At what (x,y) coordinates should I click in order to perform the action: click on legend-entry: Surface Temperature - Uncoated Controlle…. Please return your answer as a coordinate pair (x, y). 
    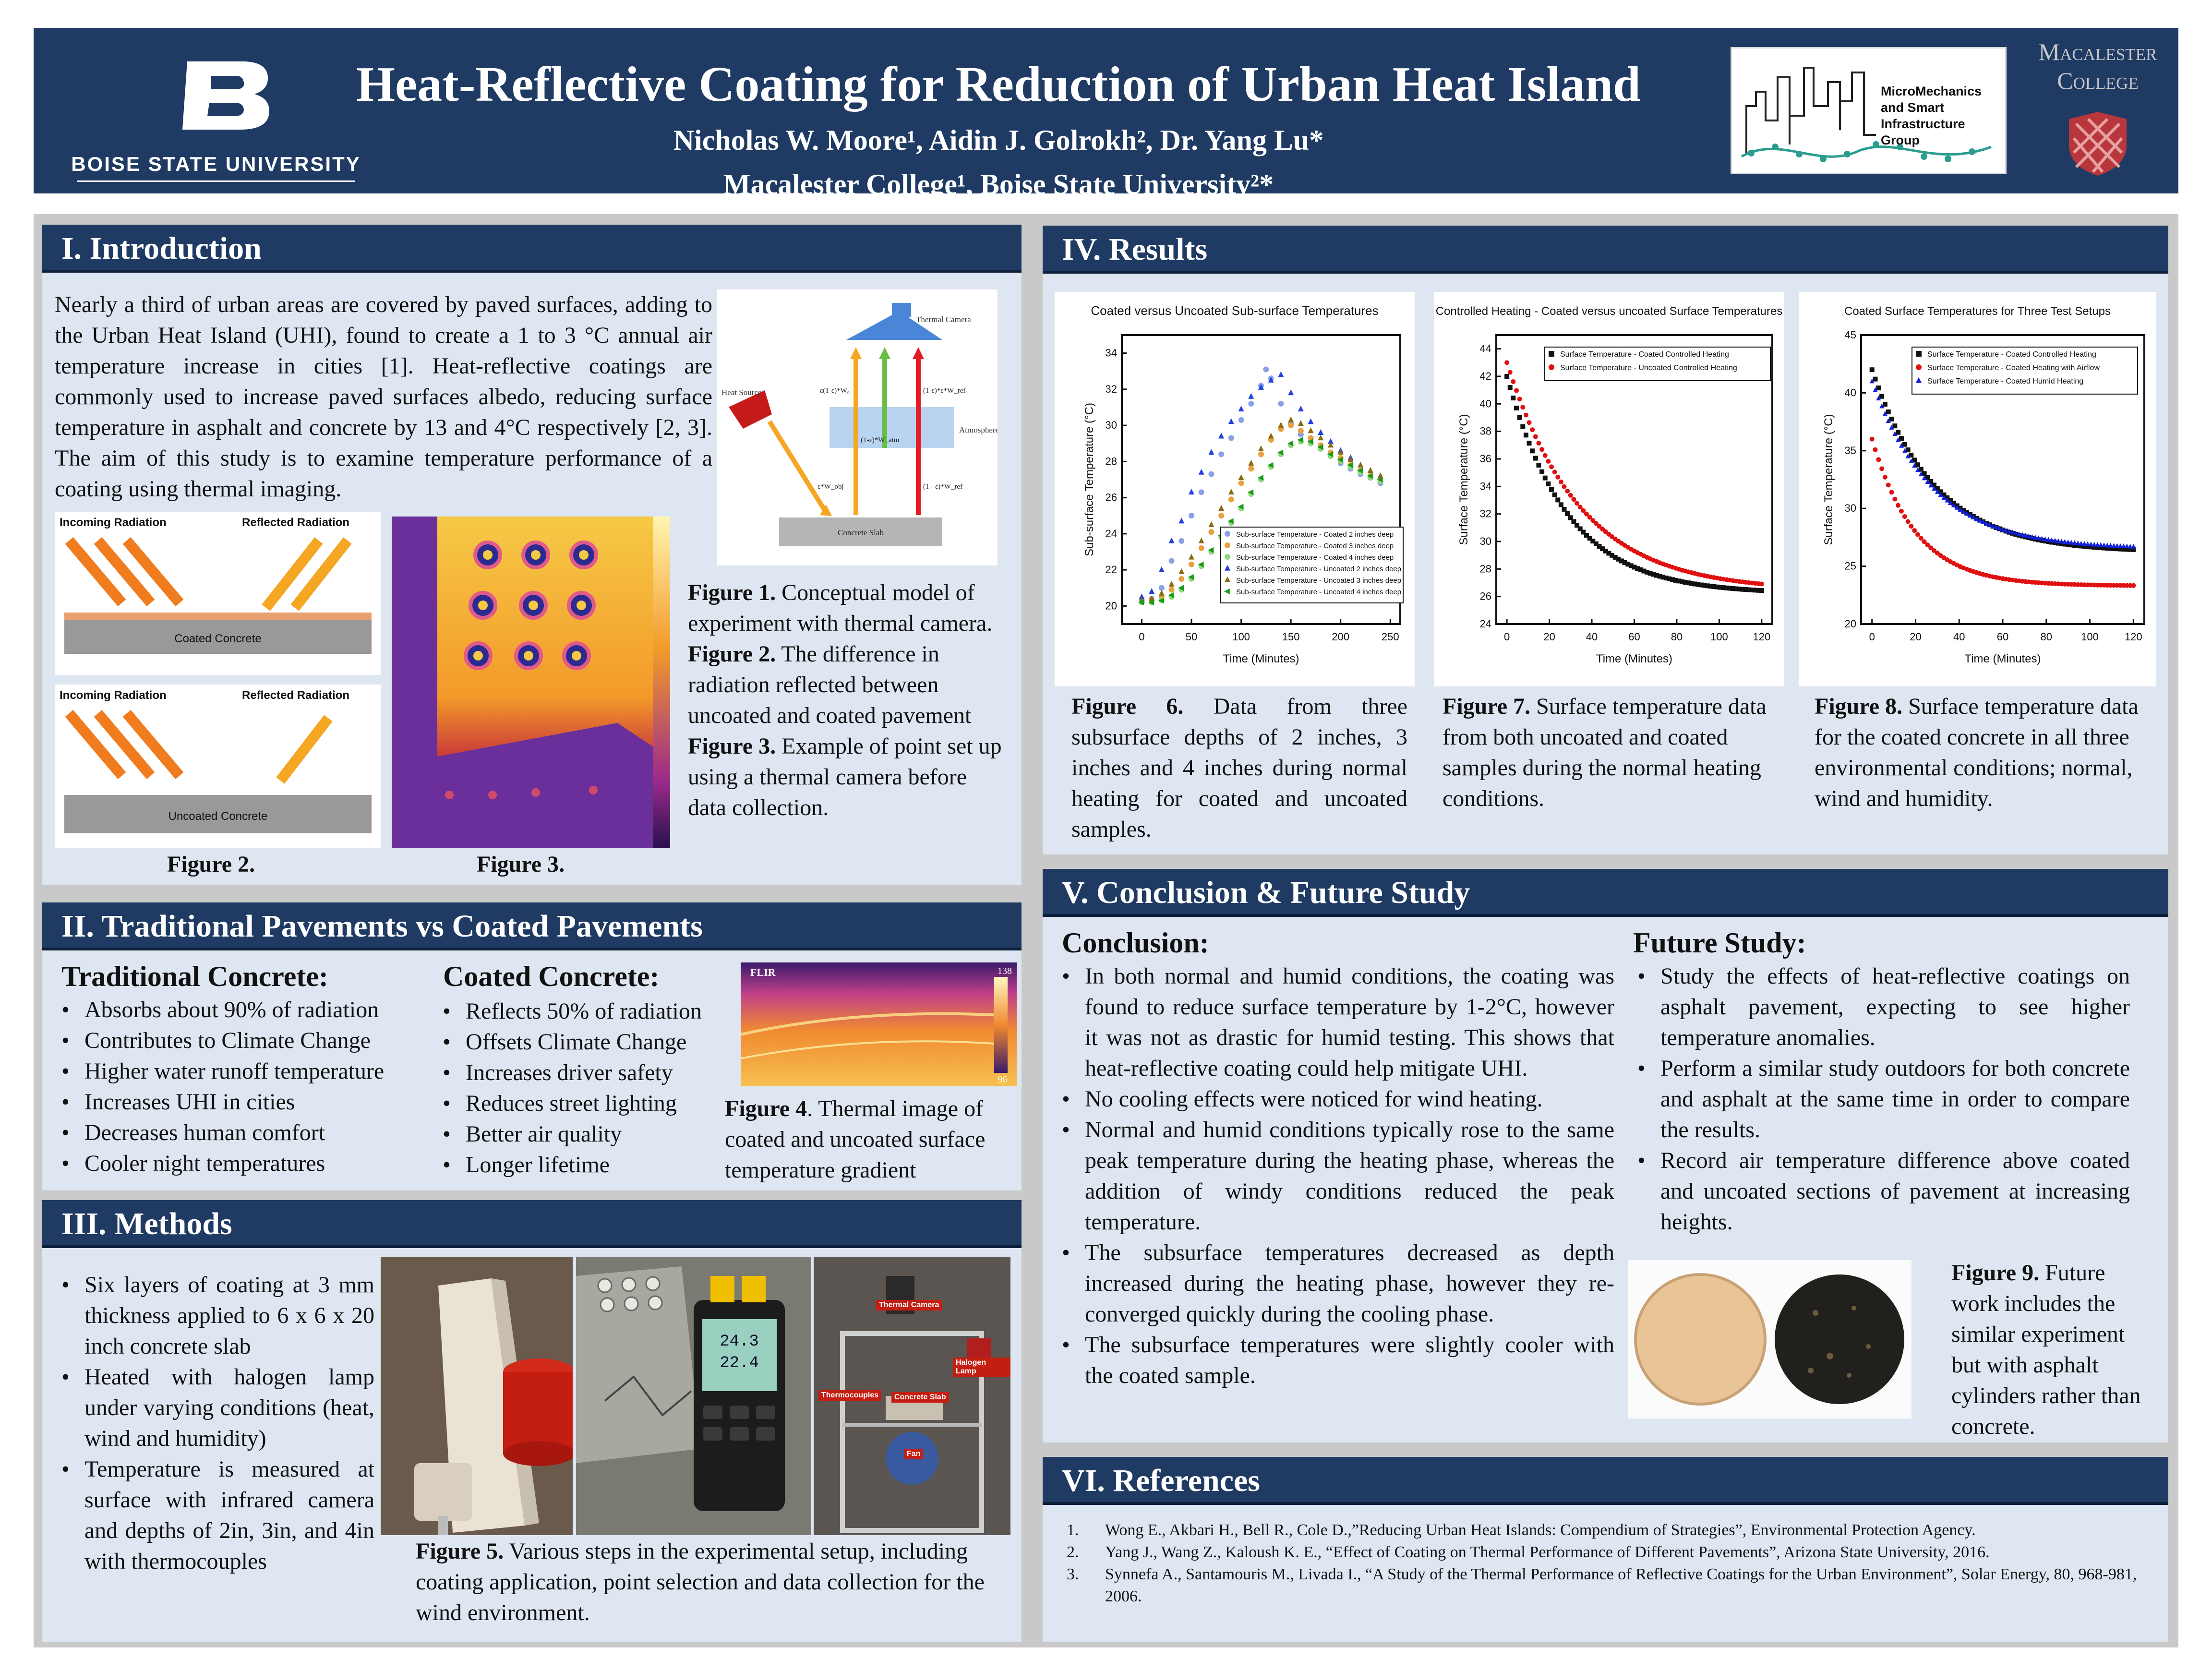
    Looking at the image, I should click on (1648, 368).